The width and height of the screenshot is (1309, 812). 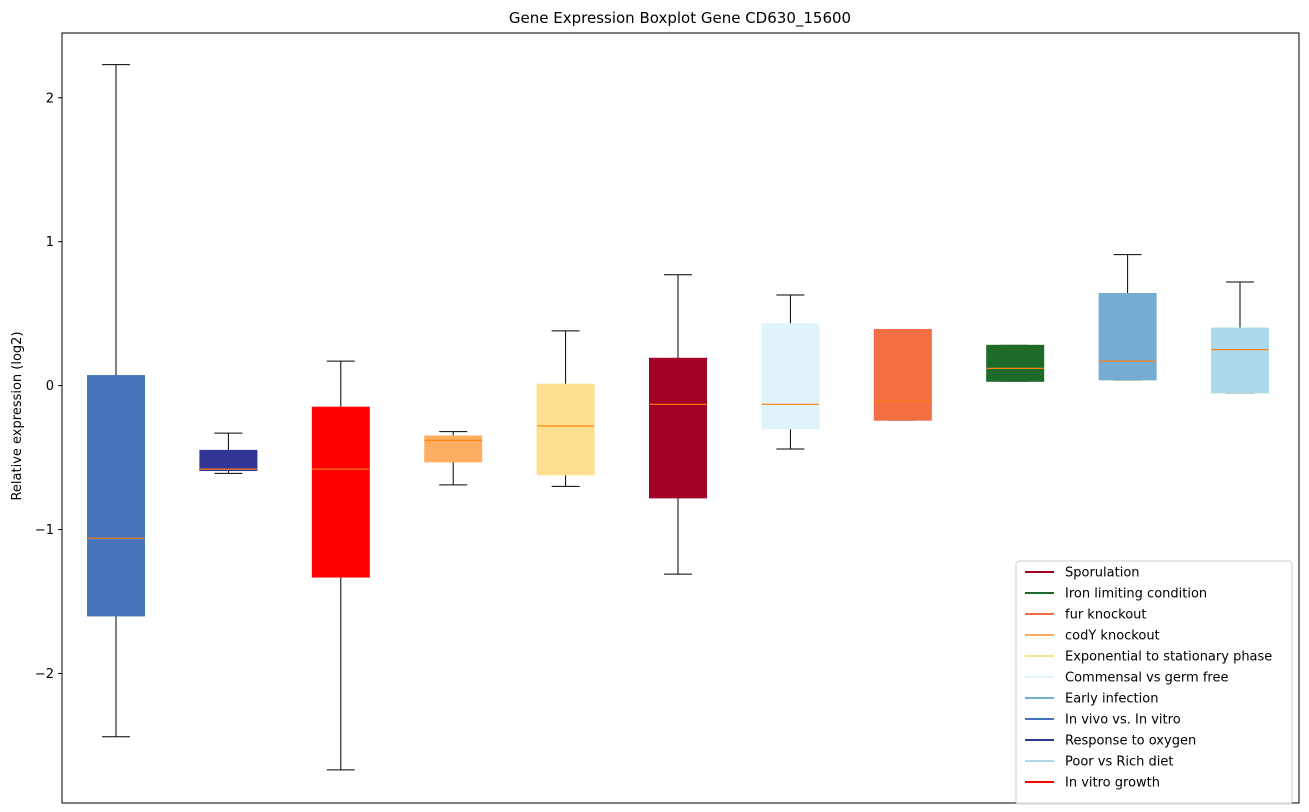 What do you see at coordinates (1146, 678) in the screenshot?
I see `legend-label: Commensal vs germ free` at bounding box center [1146, 678].